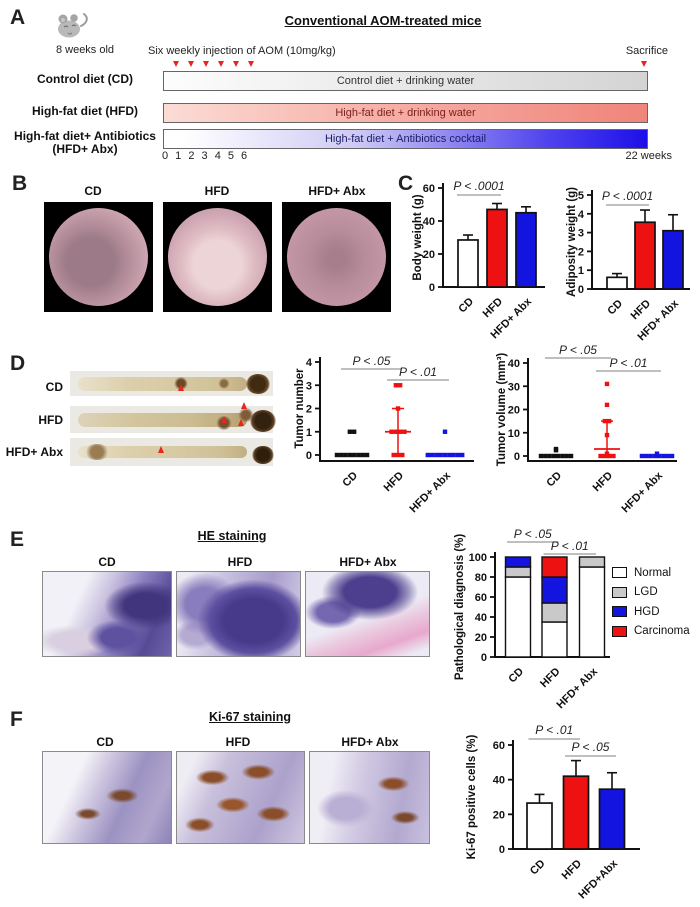 The width and height of the screenshot is (700, 907). What do you see at coordinates (107, 614) in the screenshot?
I see `he-image-cd` at bounding box center [107, 614].